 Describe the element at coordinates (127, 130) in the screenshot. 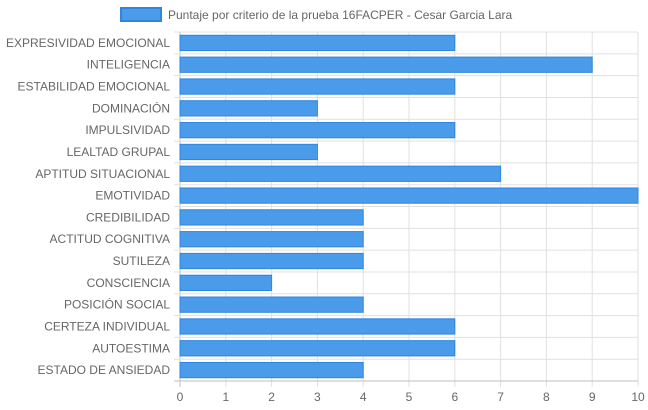

I see `category-label: IMPULSIVIDAD` at that location.